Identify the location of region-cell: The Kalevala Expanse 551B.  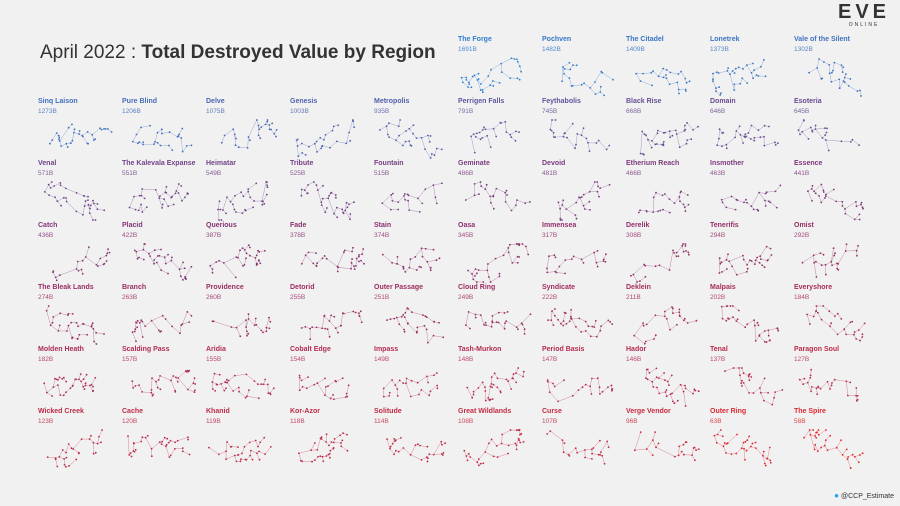
(162, 191).